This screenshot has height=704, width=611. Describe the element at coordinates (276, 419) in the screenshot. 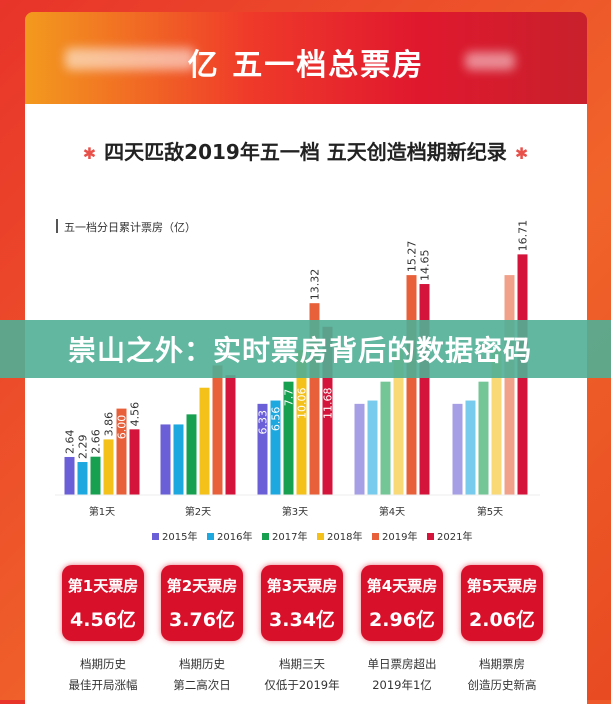

I see `data-label: 6.56` at that location.